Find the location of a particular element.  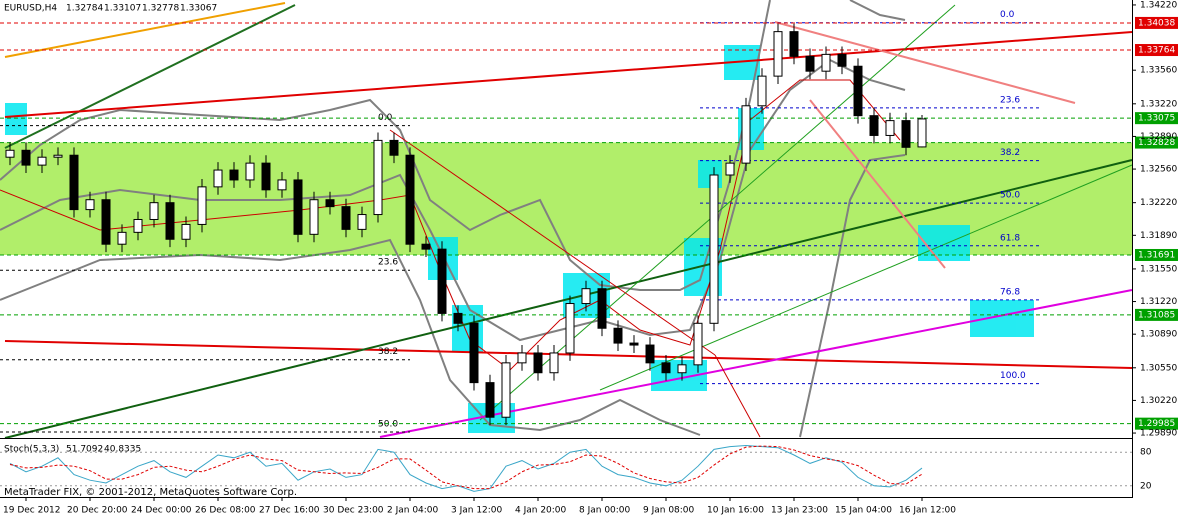

ohlc-low: 1.32778 is located at coordinates (160, 9).